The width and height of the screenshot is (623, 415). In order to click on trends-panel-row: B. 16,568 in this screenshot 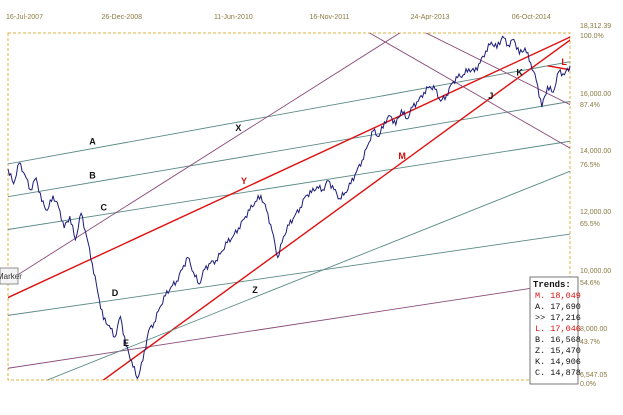, I will do `click(558, 340)`.